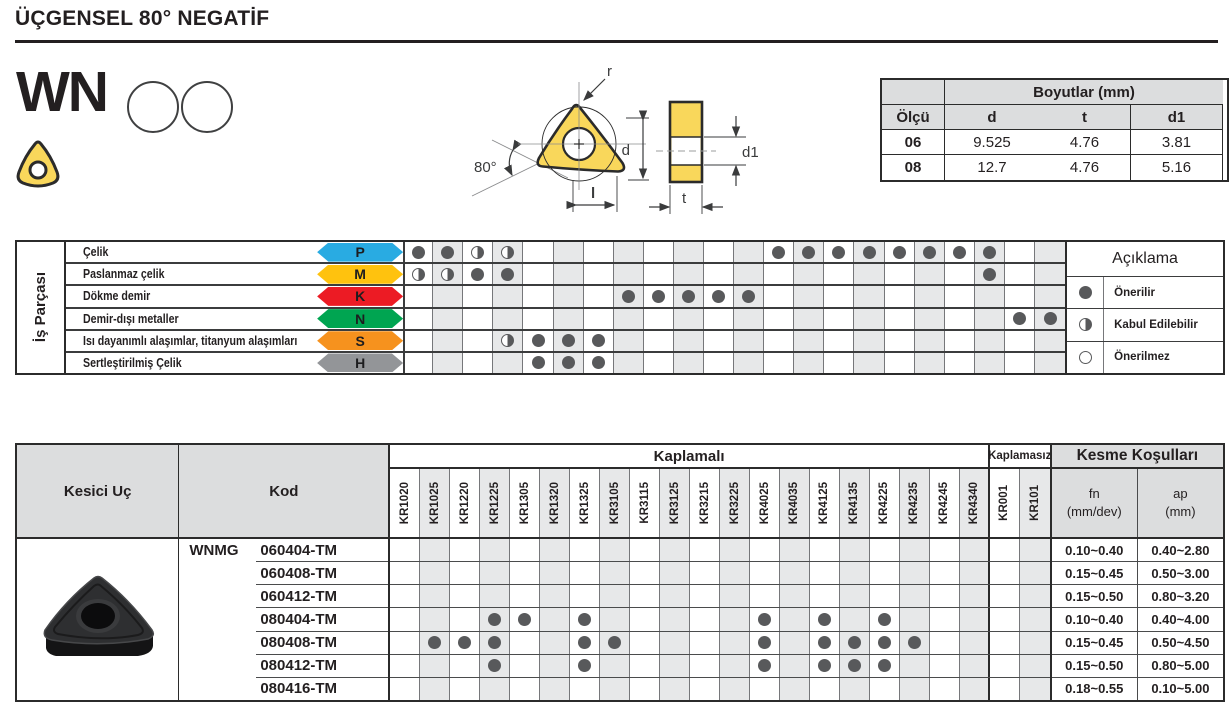  Describe the element at coordinates (1180, 503) in the screenshot. I see `ap-header: ap (mm)` at that location.